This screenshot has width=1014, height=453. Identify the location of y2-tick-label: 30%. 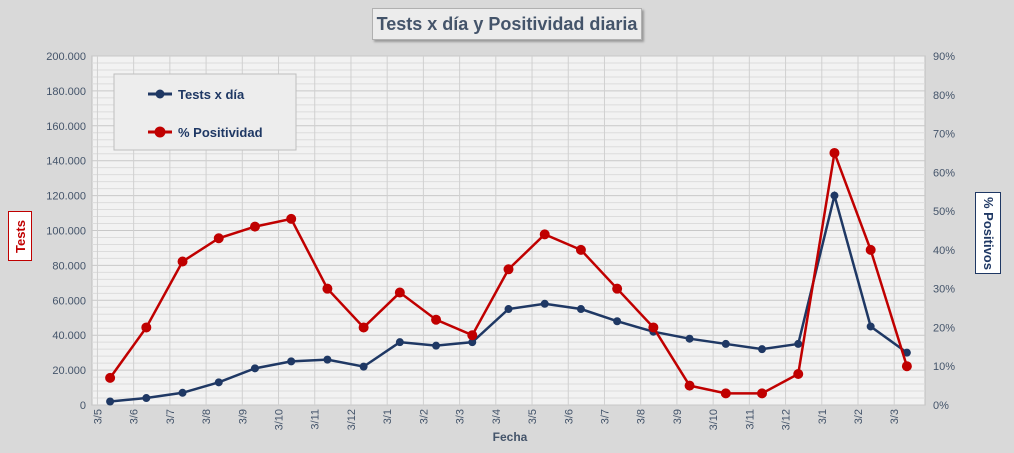
(944, 290).